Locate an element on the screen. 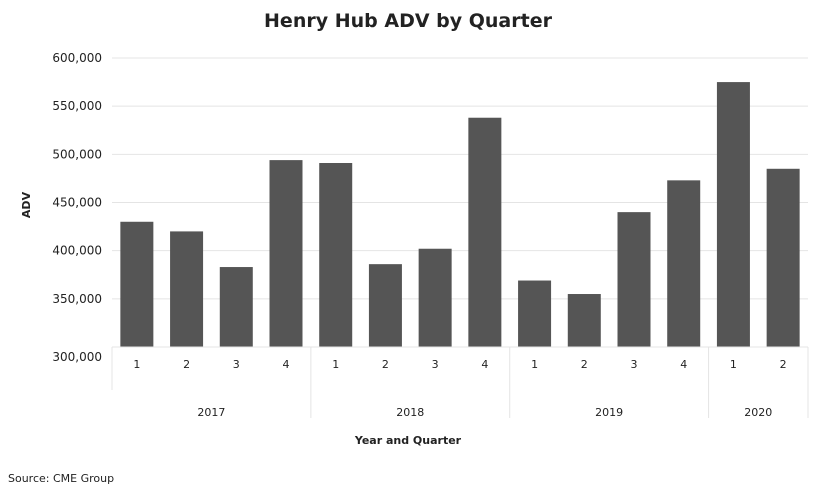 The width and height of the screenshot is (816, 490). bar-2019-q1 is located at coordinates (535, 313).